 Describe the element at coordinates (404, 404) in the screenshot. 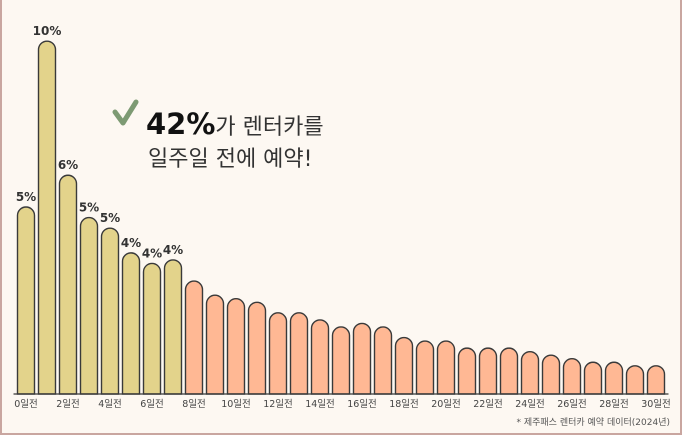

I see `tick-label-18일전: 18일전` at that location.